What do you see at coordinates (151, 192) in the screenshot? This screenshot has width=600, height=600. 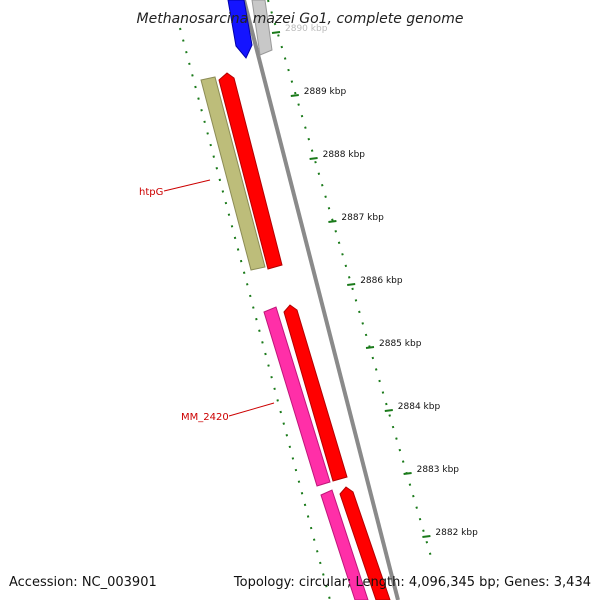 I see `gene-label: htpG` at bounding box center [151, 192].